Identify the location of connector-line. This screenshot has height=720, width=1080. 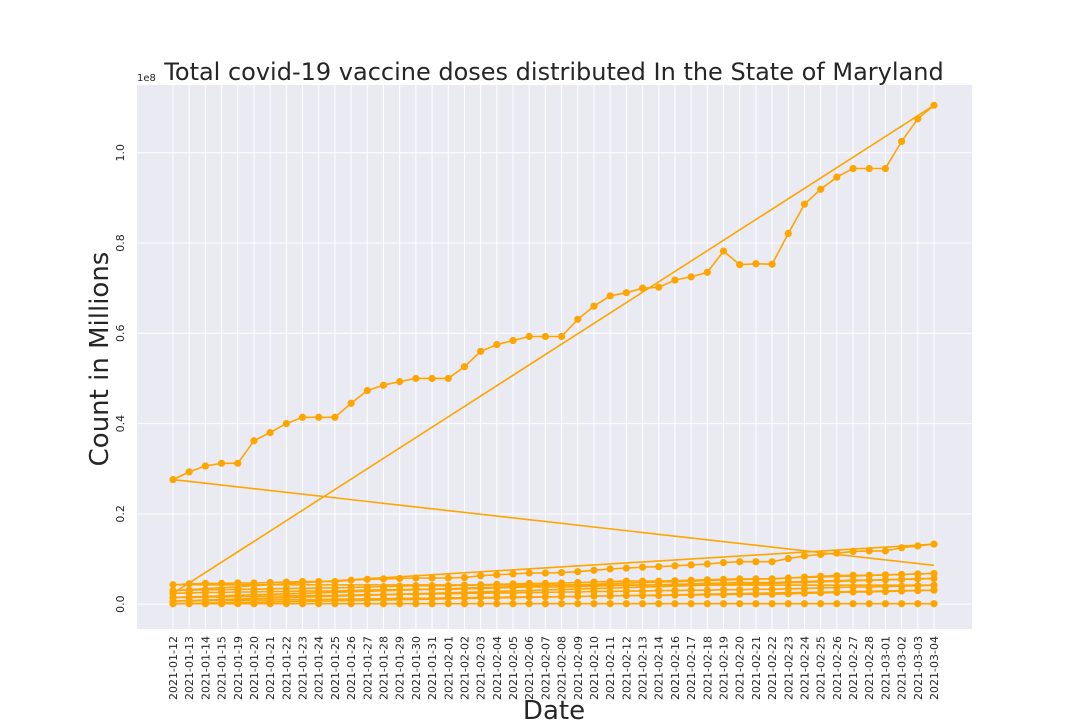
(553, 522).